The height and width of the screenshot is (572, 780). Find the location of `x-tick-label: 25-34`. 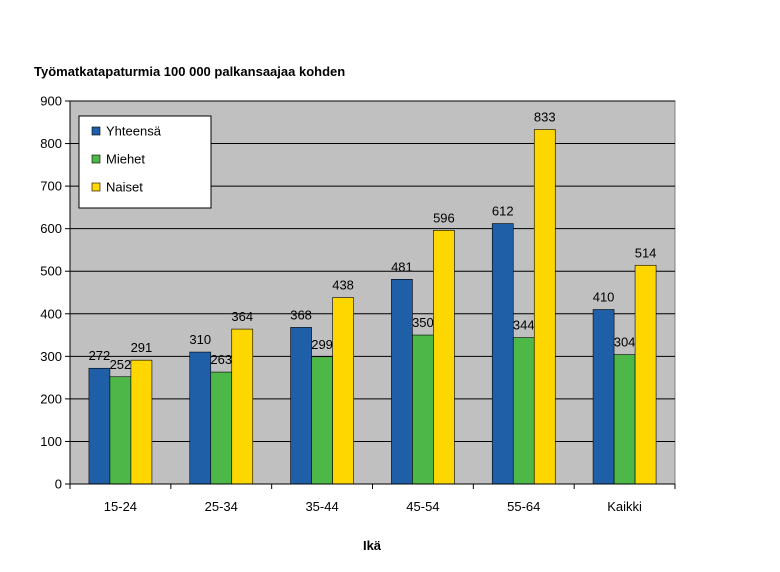

x-tick-label: 25-34 is located at coordinates (221, 506).